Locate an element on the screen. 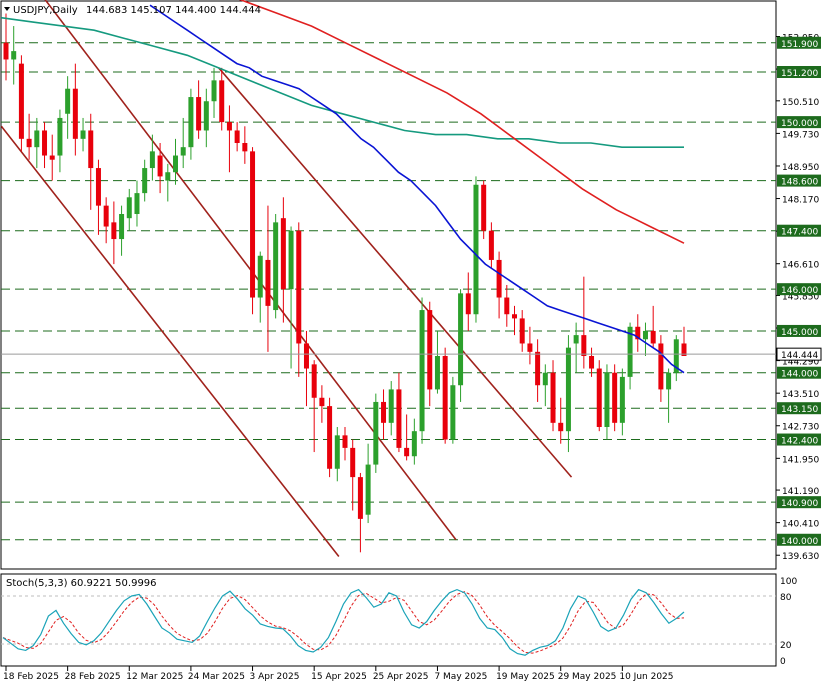 This screenshot has width=822, height=685. current-price-box is located at coordinates (799, 354).